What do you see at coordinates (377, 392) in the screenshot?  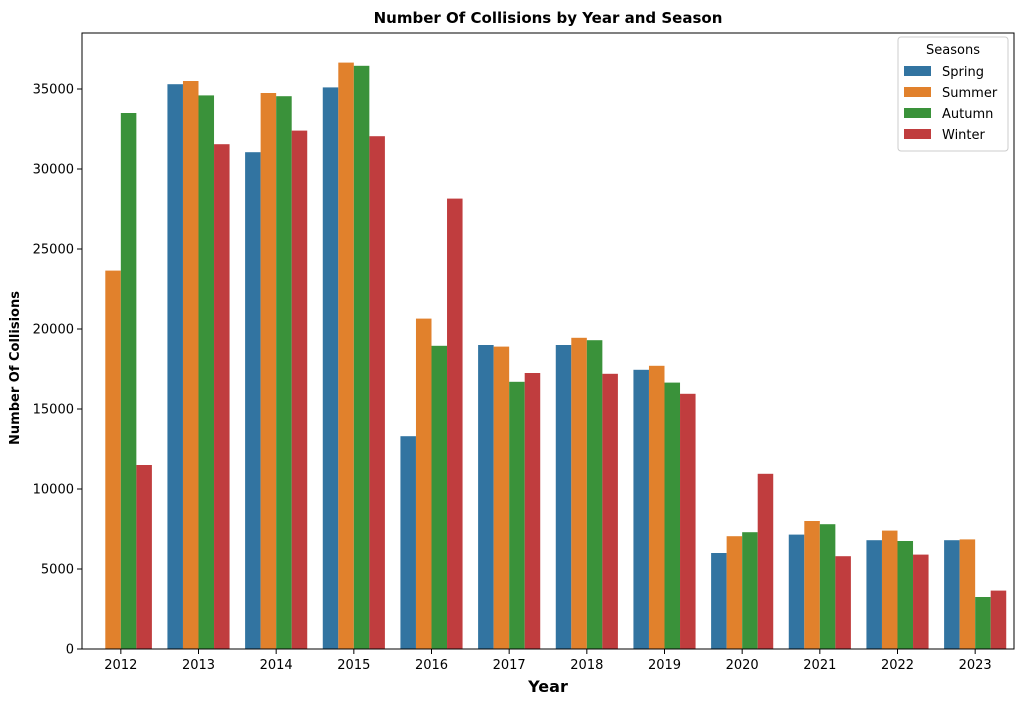 I see `bar-winter-2015` at bounding box center [377, 392].